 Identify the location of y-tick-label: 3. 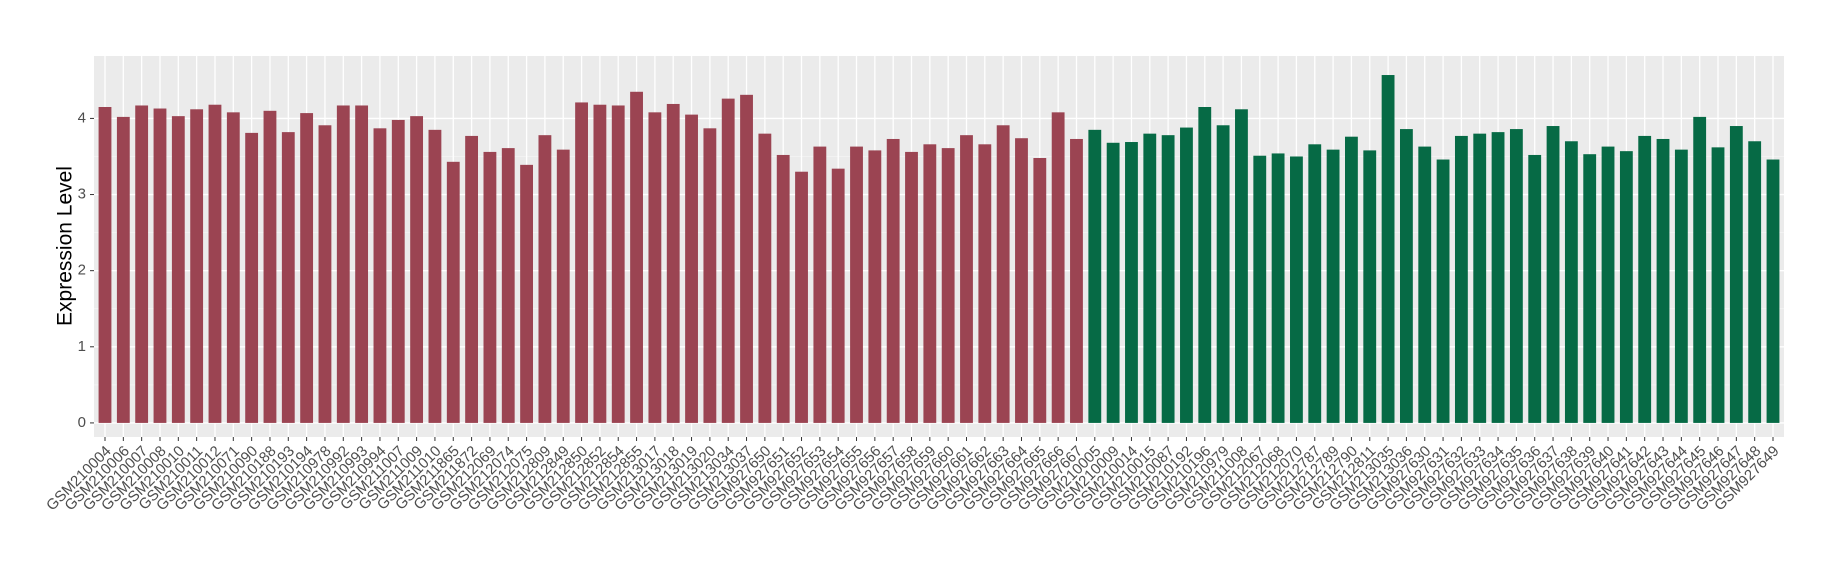
(82, 194).